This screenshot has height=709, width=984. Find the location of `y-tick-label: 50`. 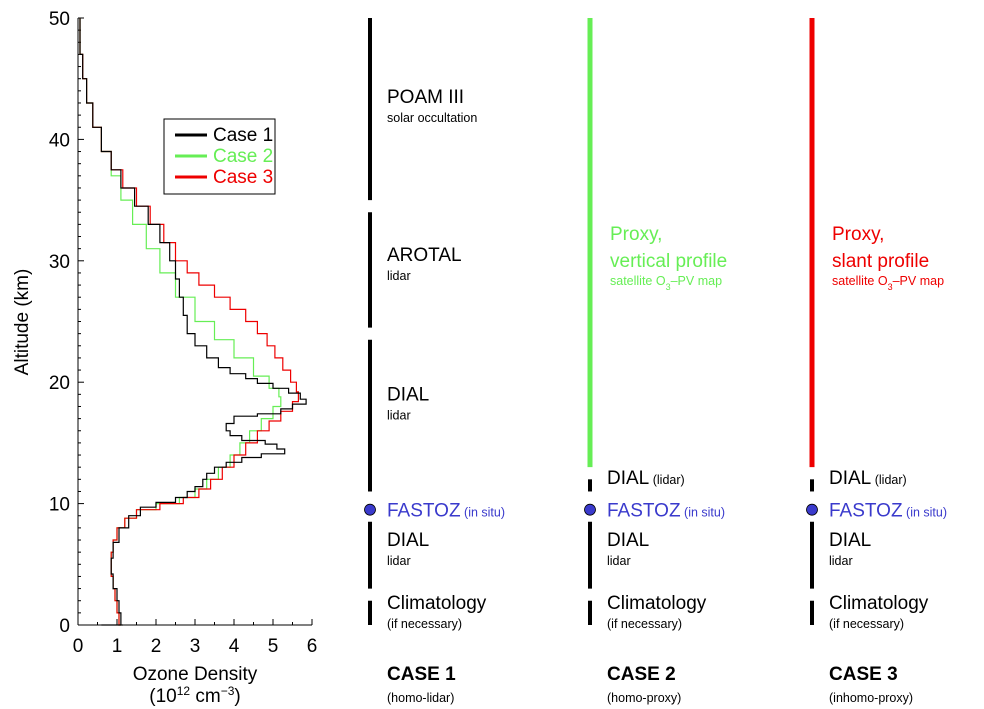

y-tick-label: 50 is located at coordinates (59, 19).